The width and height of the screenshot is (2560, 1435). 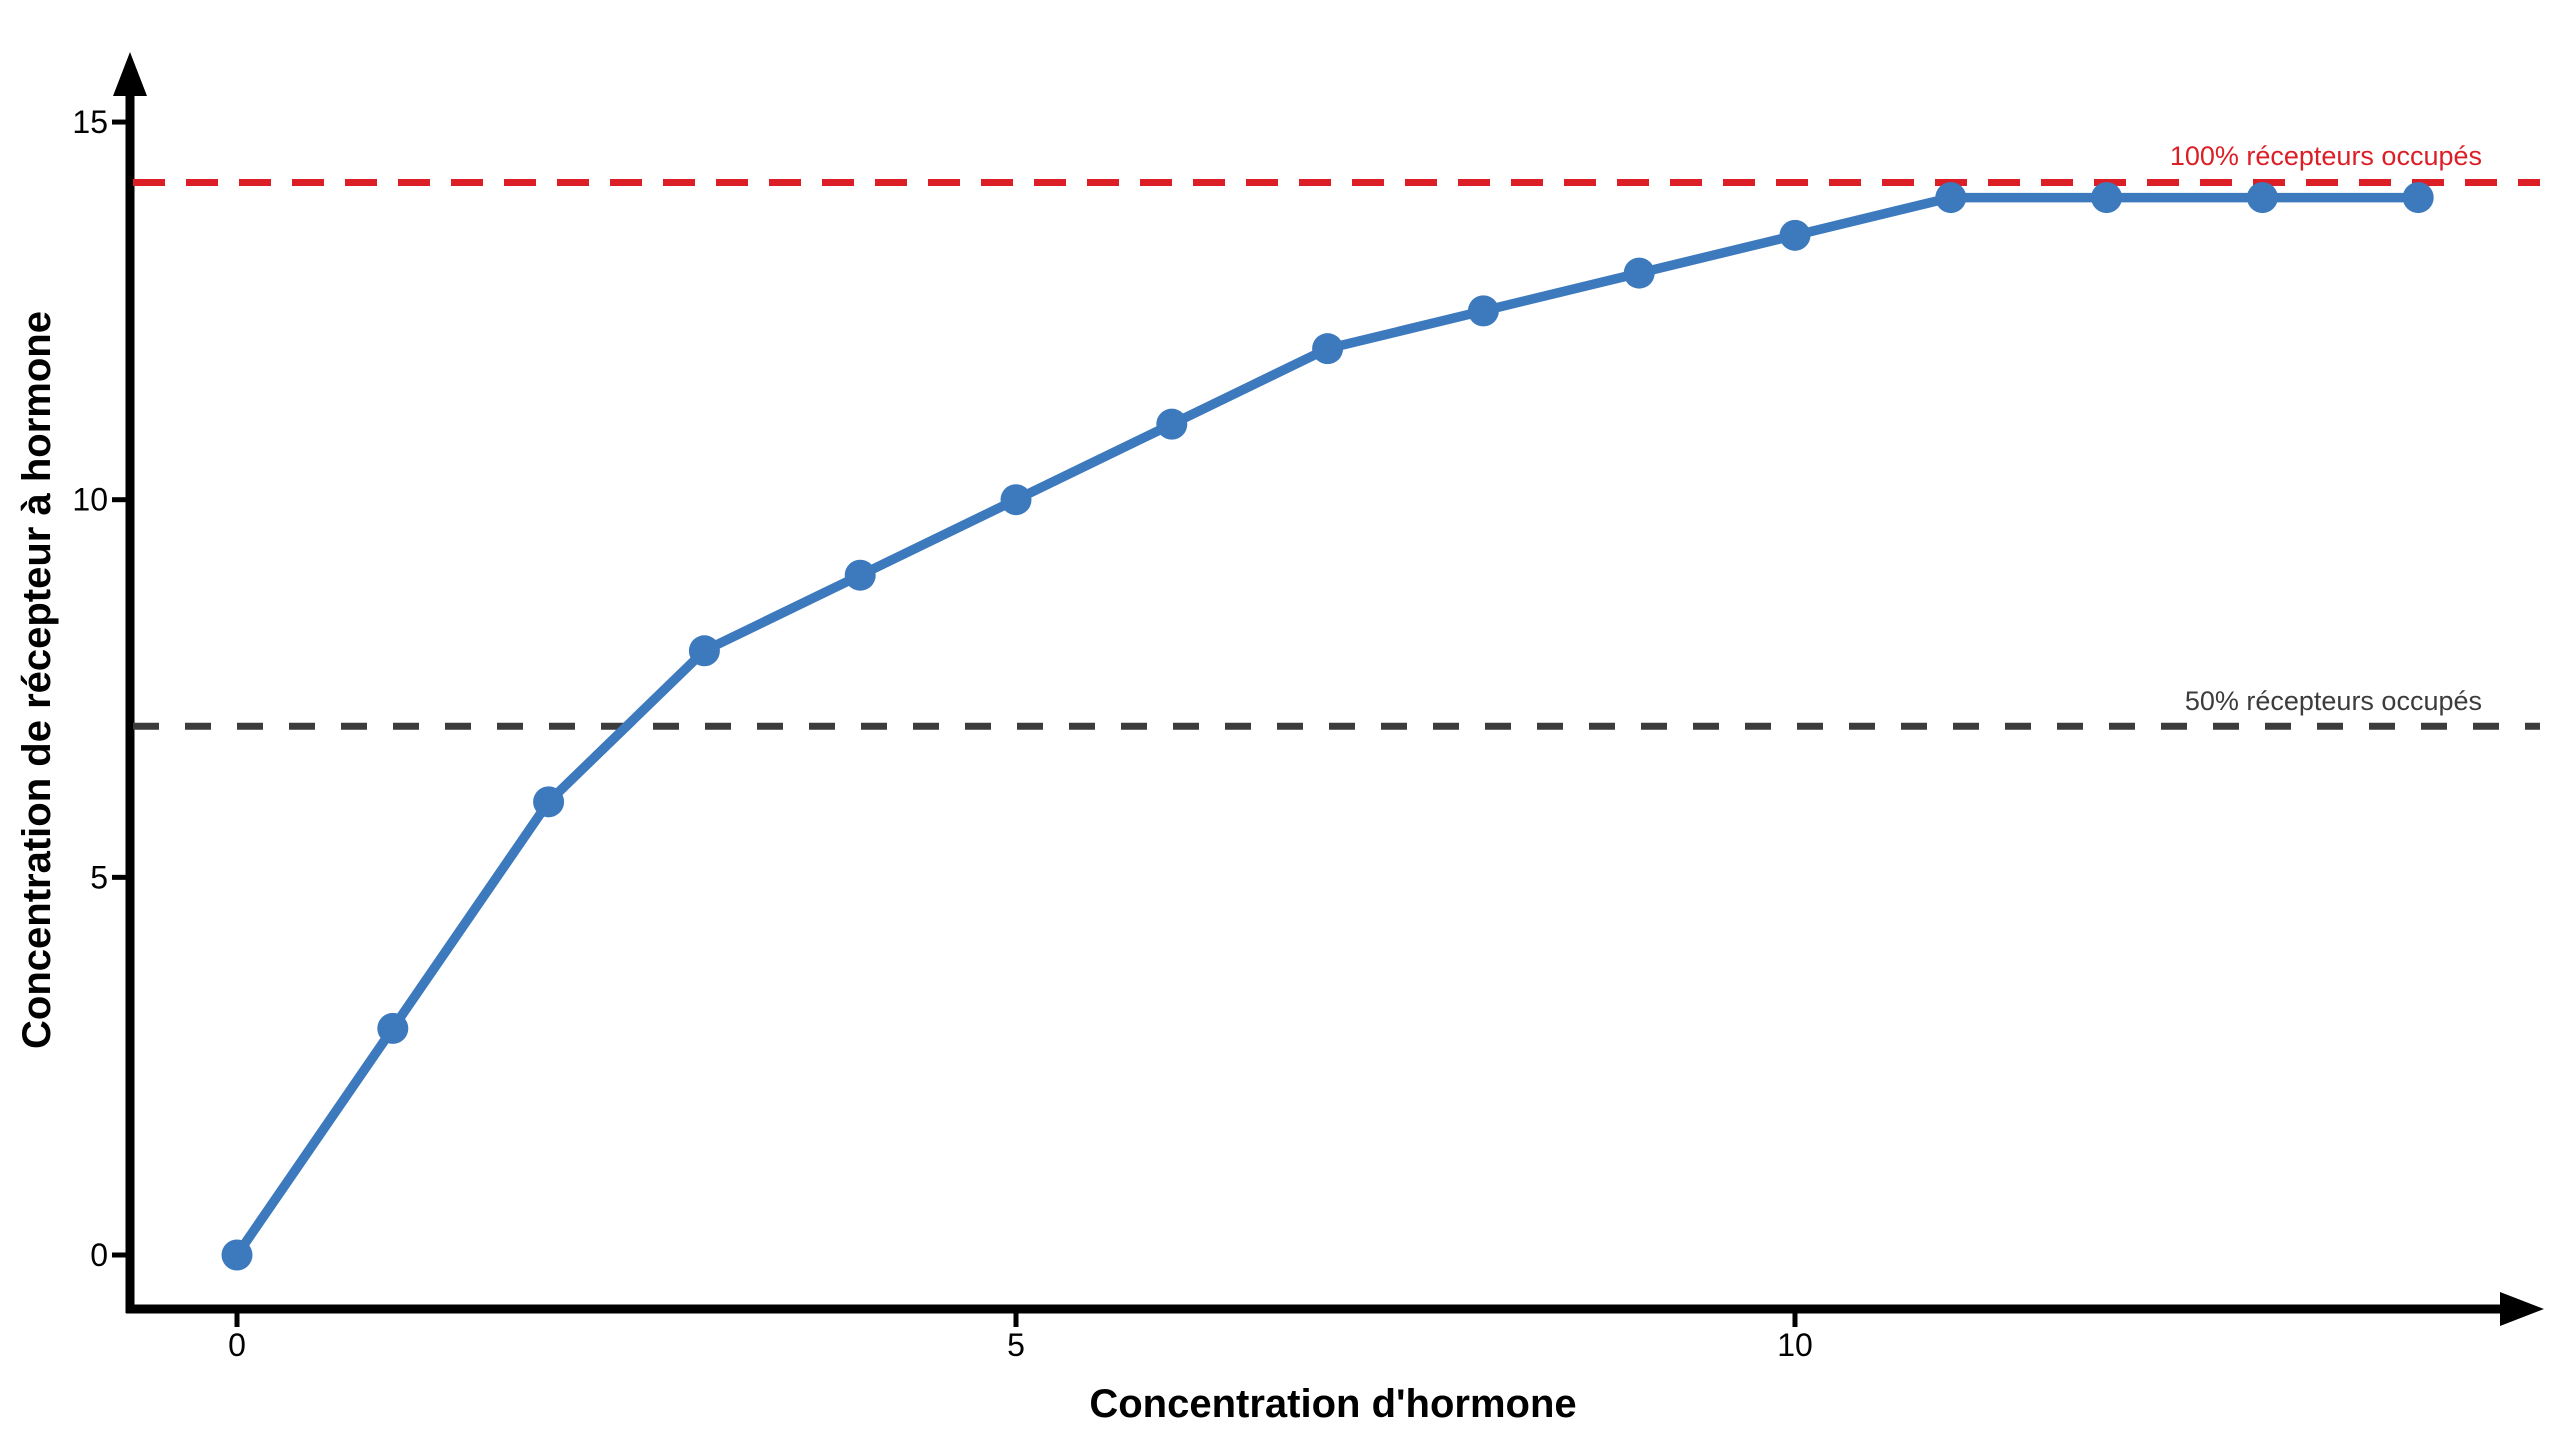 I want to click on x-axis-title: Concentration d'hormone, so click(x=1332, y=1404).